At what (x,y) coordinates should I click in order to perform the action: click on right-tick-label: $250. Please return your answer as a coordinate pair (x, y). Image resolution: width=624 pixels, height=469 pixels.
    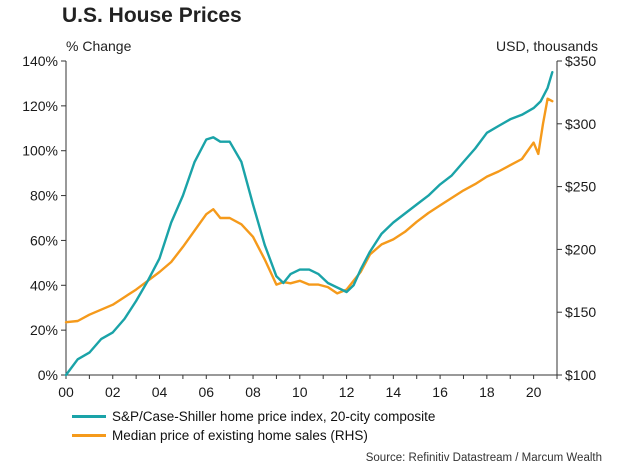
    Looking at the image, I should click on (580, 187).